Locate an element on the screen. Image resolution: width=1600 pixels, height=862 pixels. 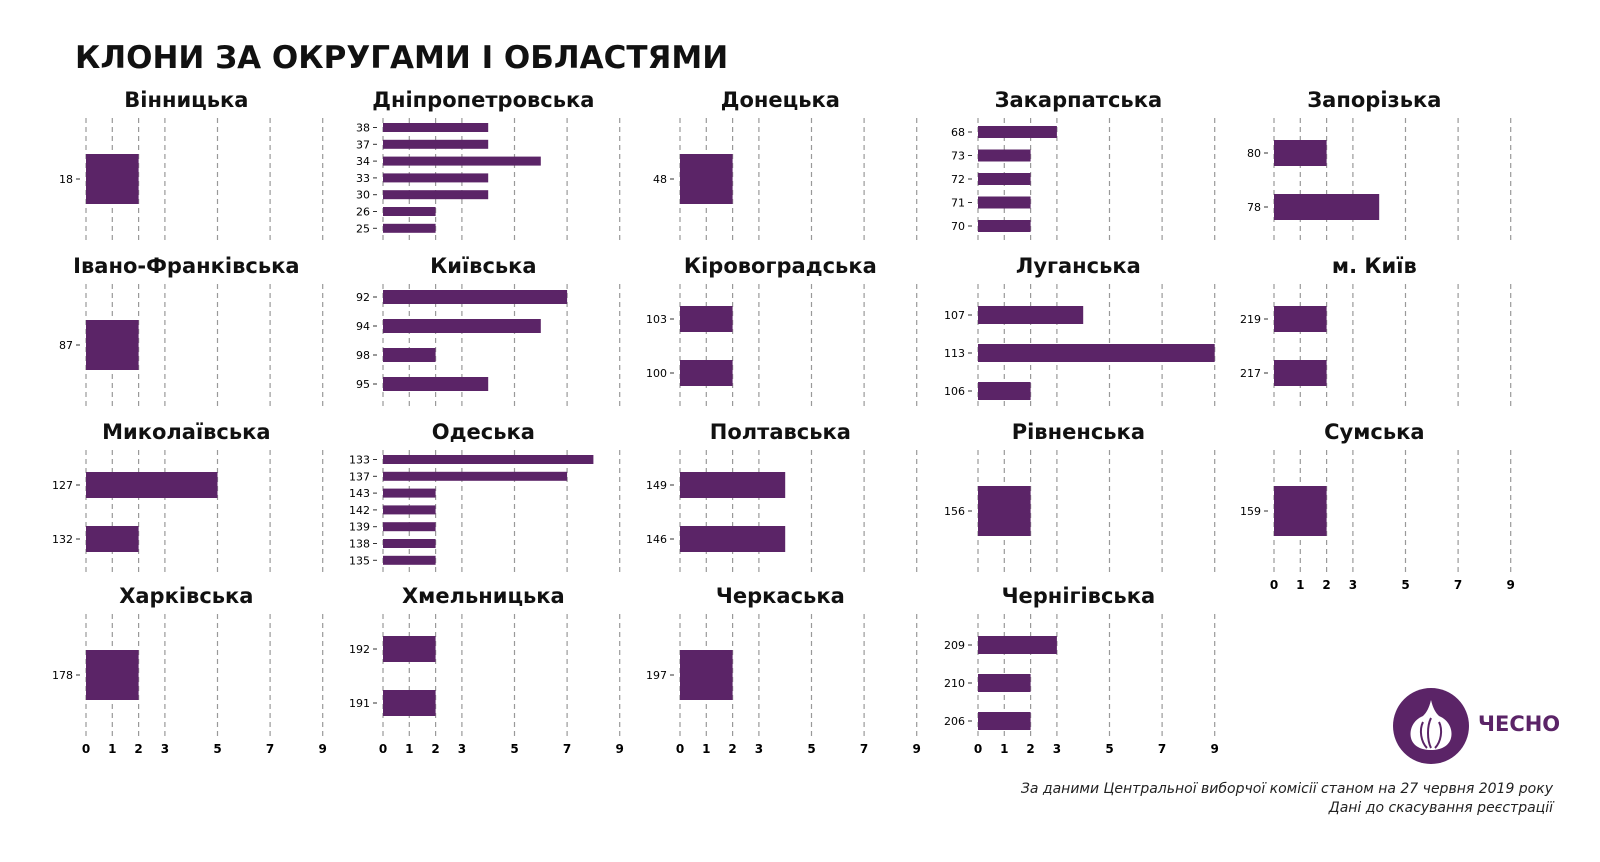
category-label: 94 is located at coordinates (363, 326).